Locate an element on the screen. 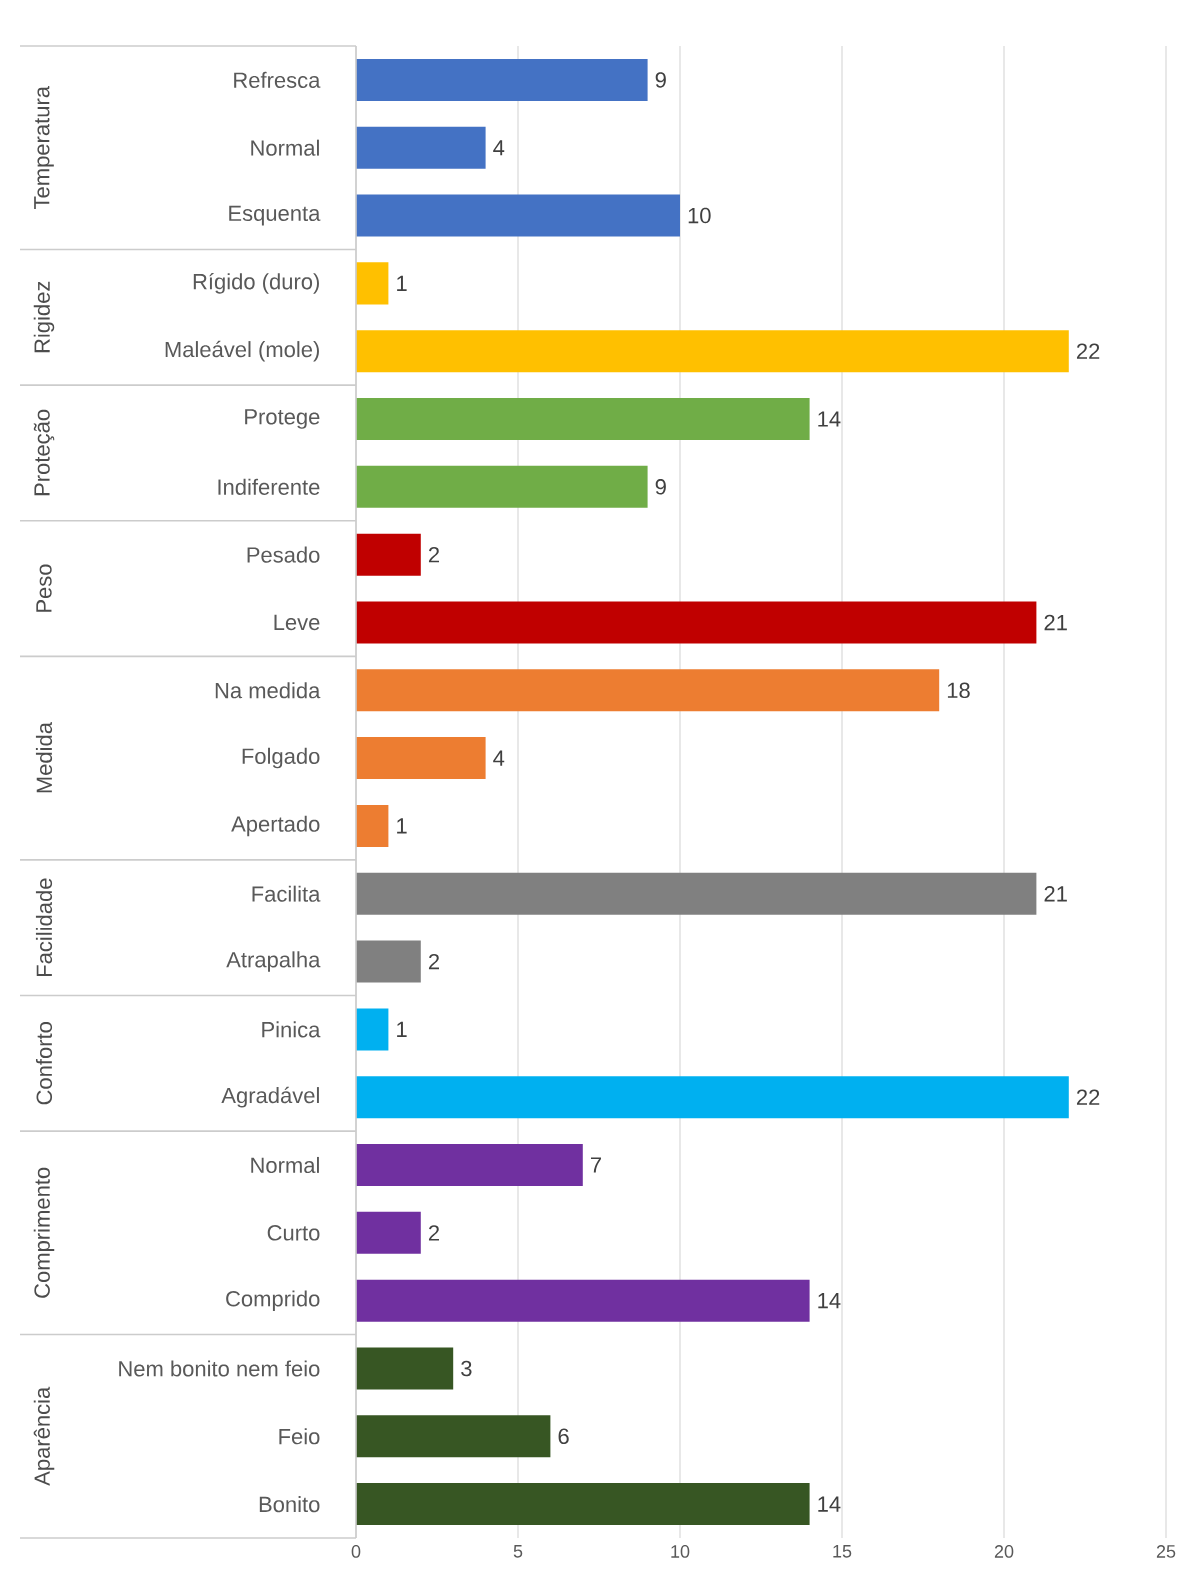  y-tick-label: Curto is located at coordinates (293, 1233).